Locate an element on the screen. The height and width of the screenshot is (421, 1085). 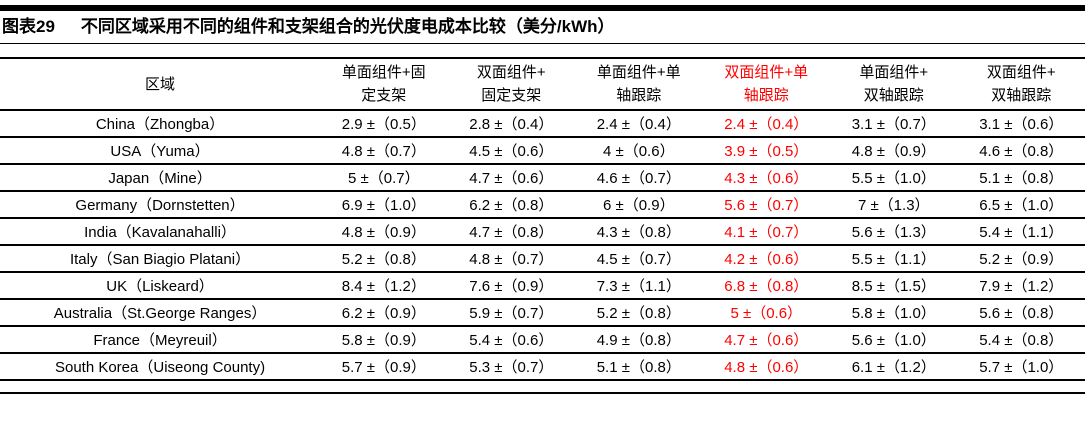
value-cell: 5.4 ±（0.6） is located at coordinates (511, 340).